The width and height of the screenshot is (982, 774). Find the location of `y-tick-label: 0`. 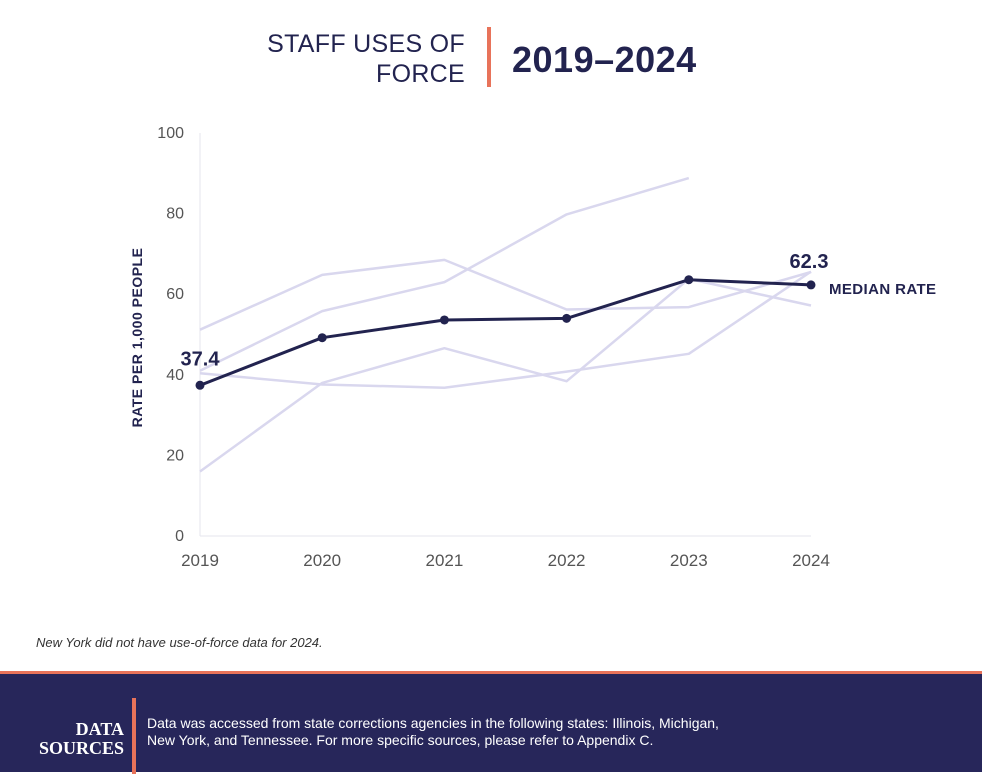

y-tick-label: 0 is located at coordinates (179, 536).